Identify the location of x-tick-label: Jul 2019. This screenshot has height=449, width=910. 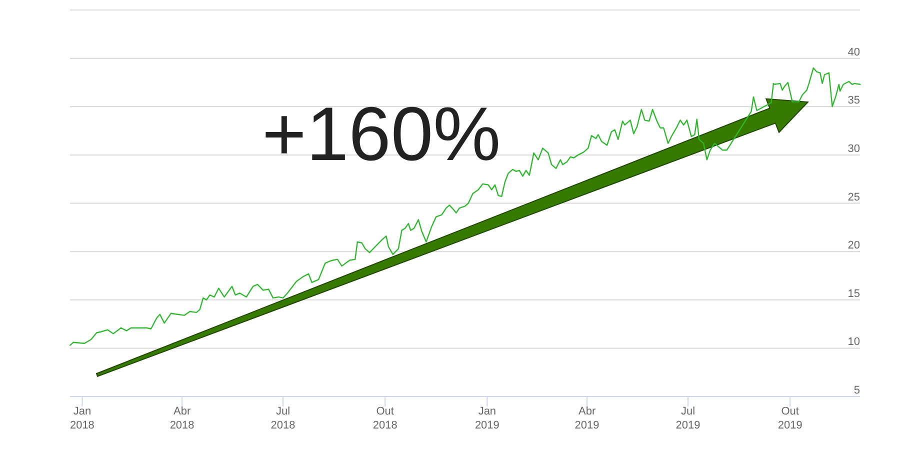
(688, 419).